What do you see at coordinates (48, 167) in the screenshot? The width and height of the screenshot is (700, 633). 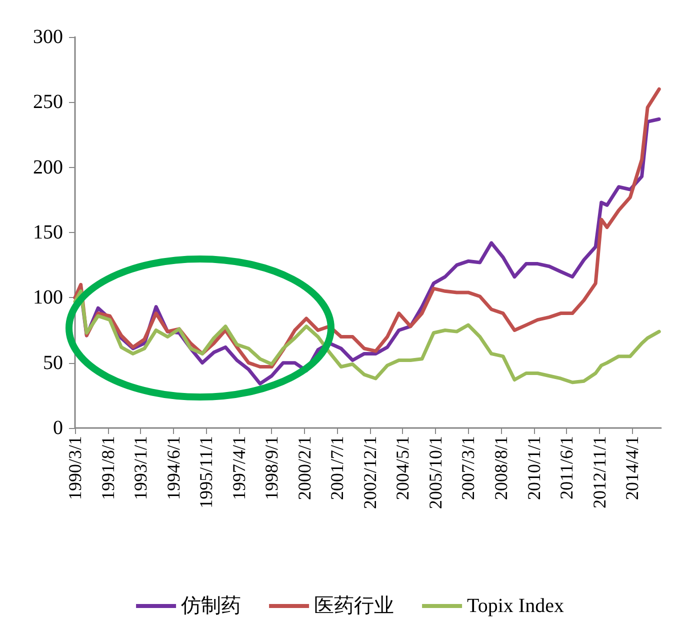 I see `y-tick-label: 200` at bounding box center [48, 167].